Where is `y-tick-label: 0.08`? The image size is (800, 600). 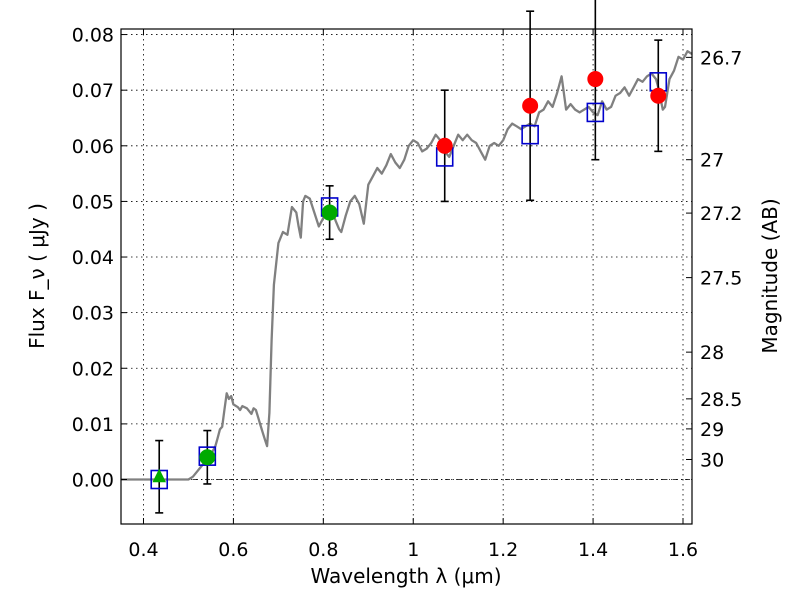
y-tick-label: 0.08 is located at coordinates (93, 36).